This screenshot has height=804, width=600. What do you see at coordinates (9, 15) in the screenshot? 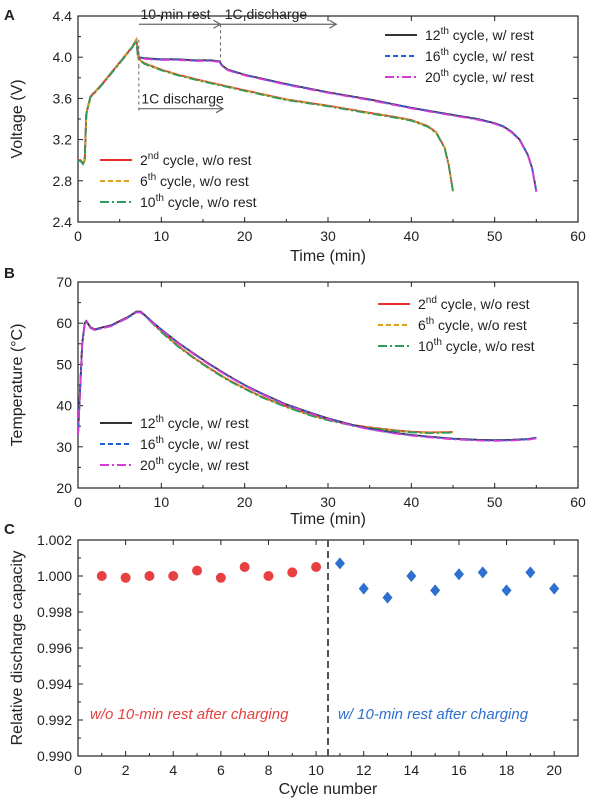
I see `panel-letter-a: A` at bounding box center [9, 15].